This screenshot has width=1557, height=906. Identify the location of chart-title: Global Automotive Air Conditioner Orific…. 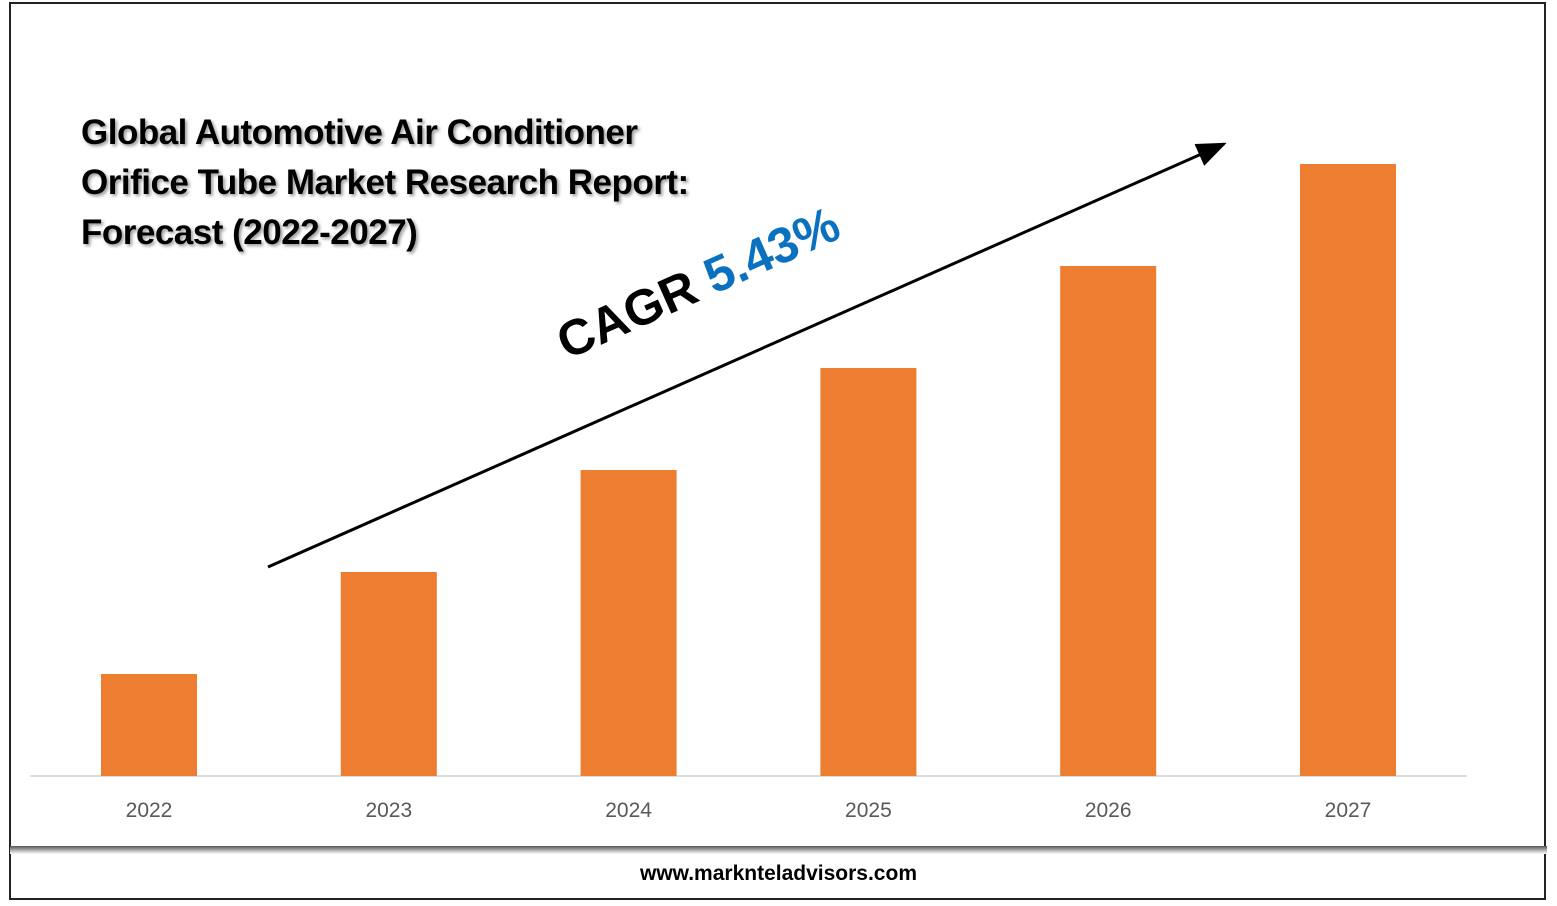
(385, 183).